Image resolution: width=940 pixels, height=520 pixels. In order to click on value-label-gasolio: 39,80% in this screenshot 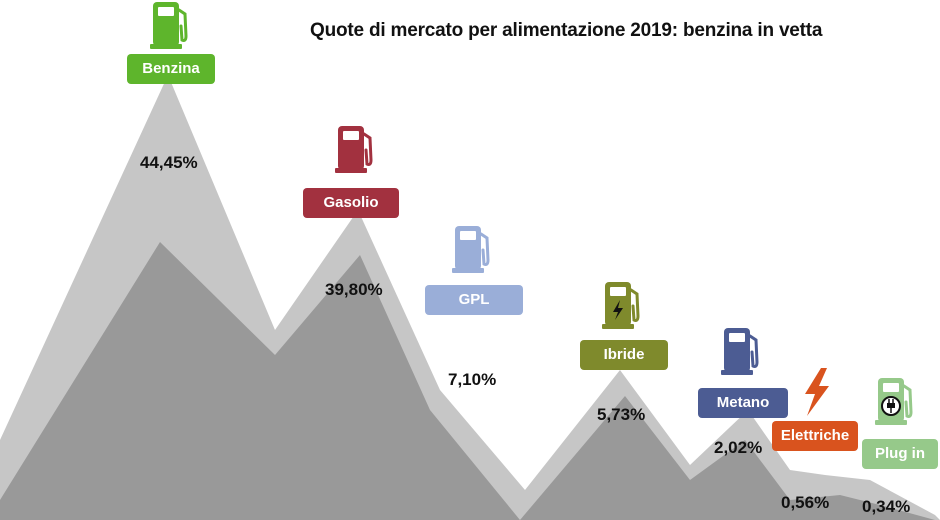, I will do `click(354, 289)`.